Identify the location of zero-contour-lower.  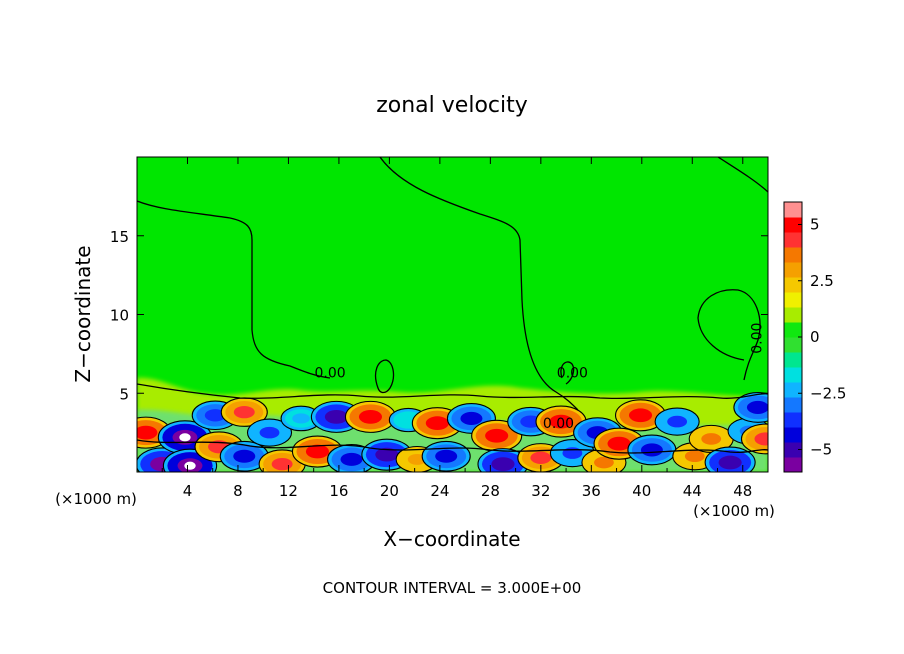
(452, 391).